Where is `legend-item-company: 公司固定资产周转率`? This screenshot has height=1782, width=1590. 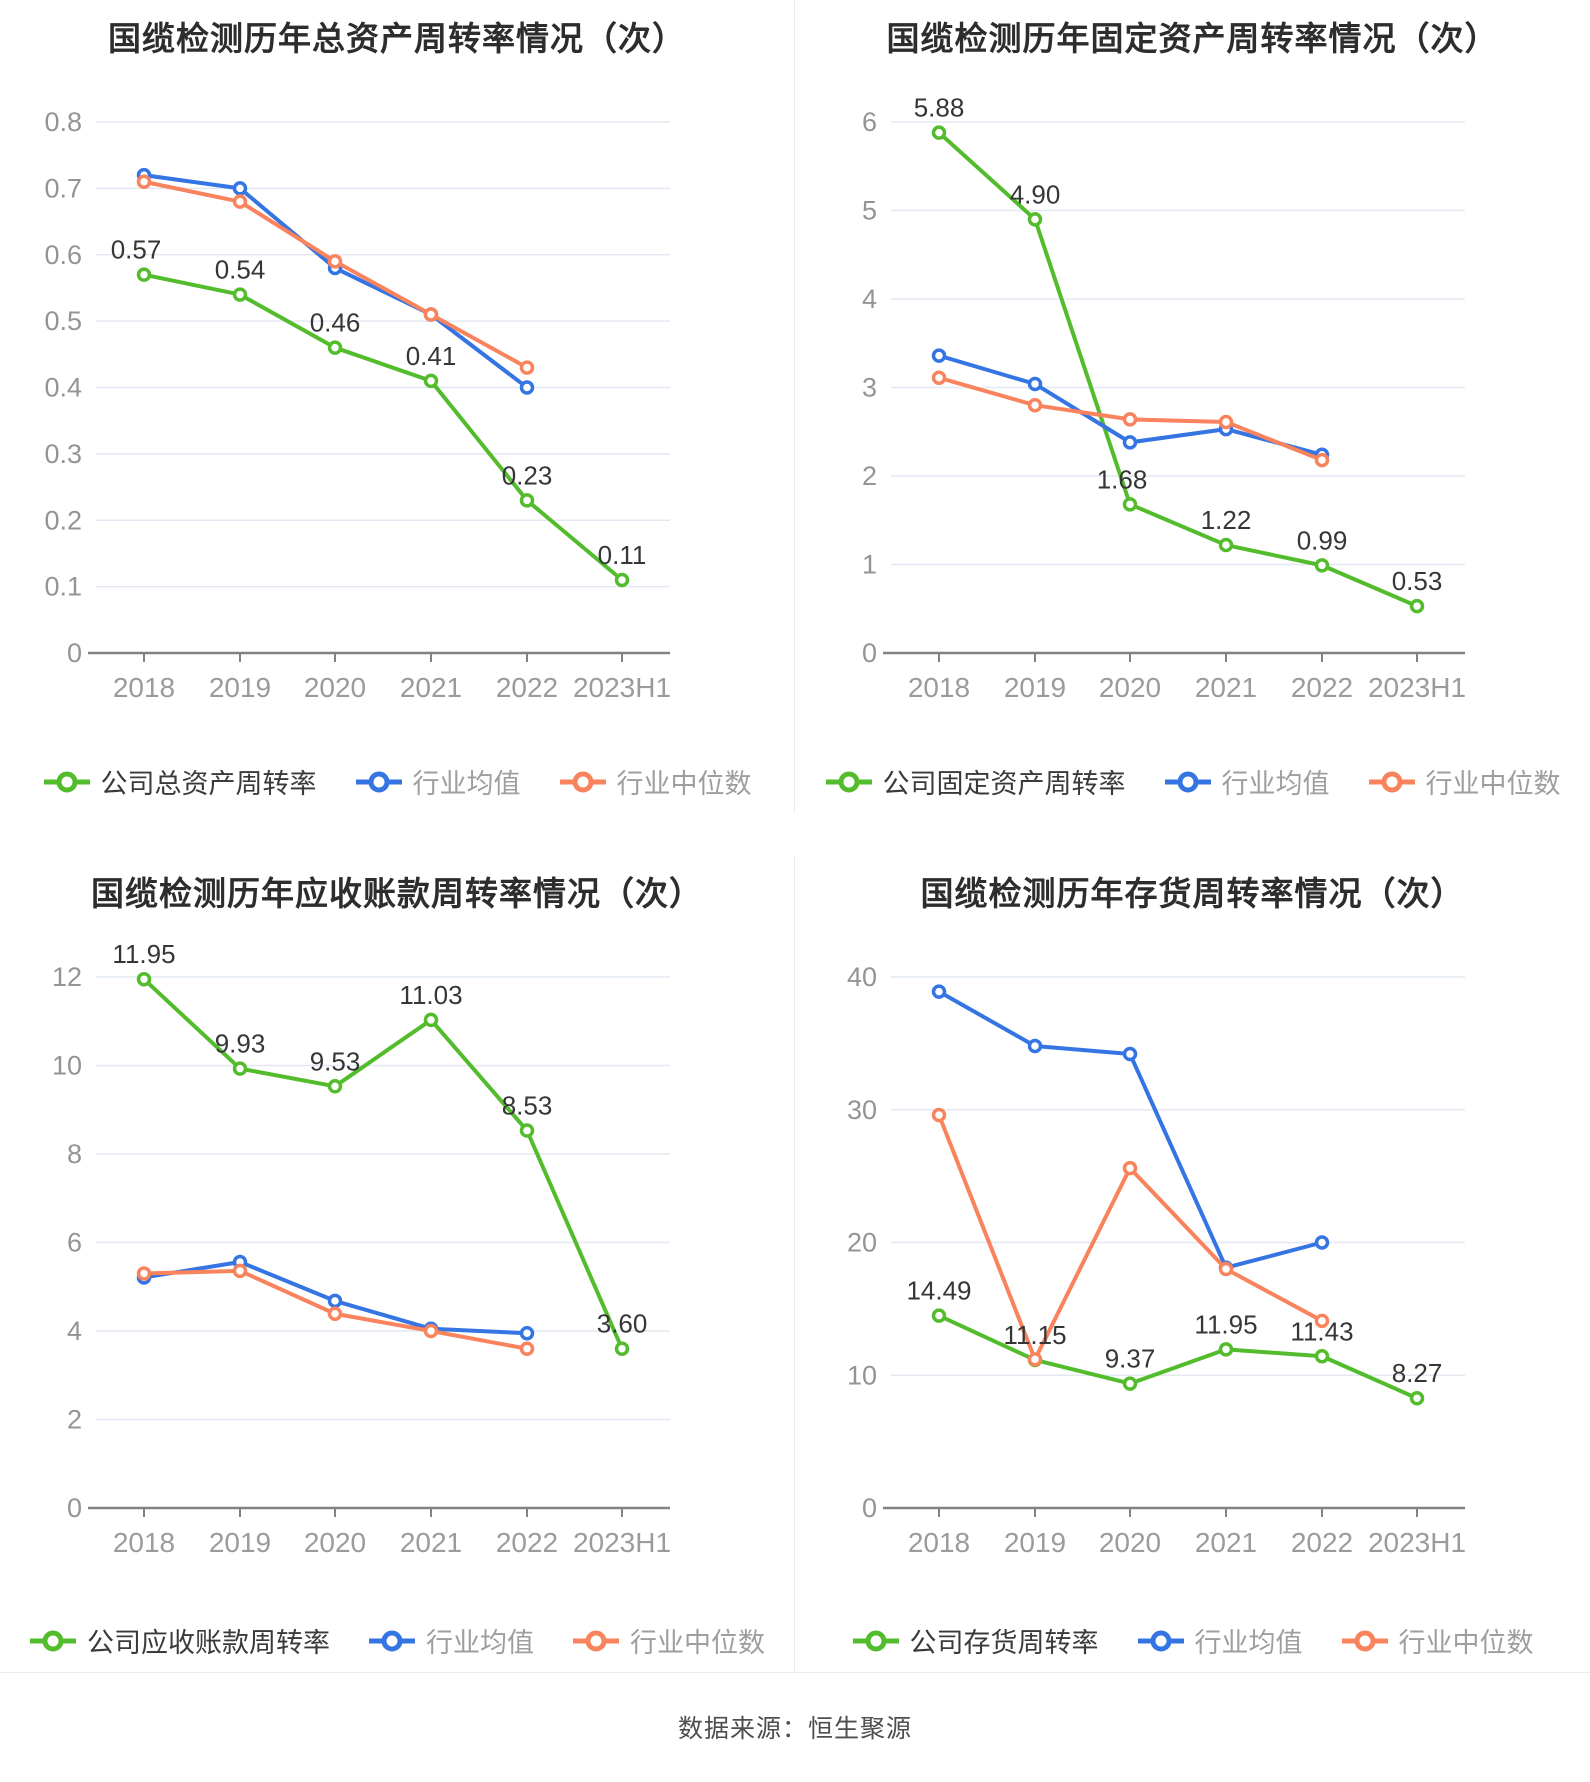
legend-item-company: 公司固定资产周转率 is located at coordinates (975, 781).